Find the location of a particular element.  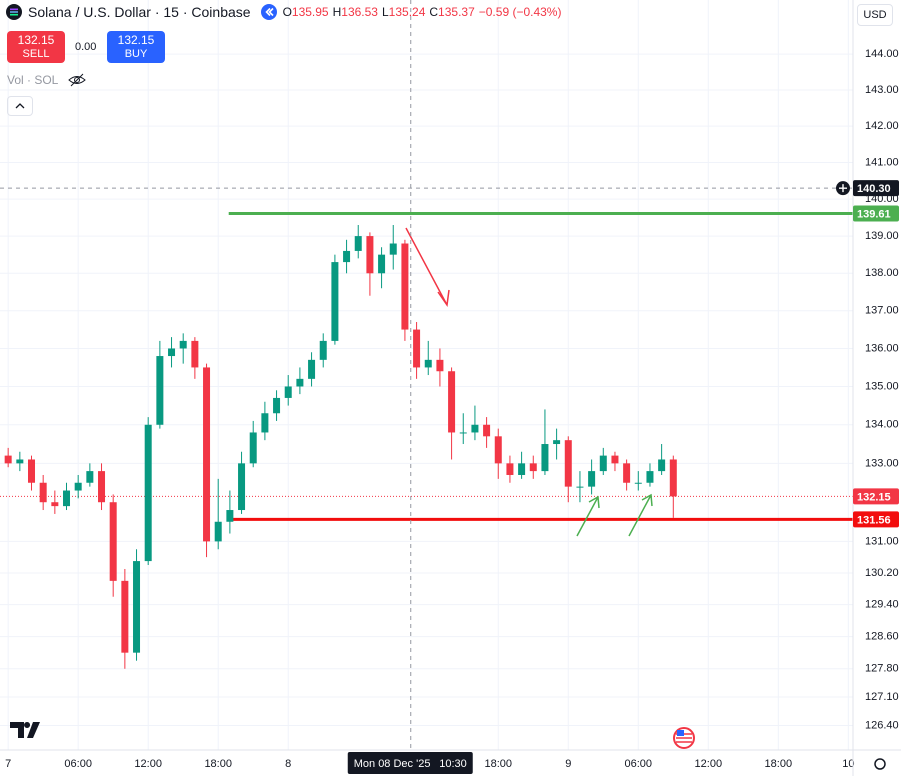

y-tick-label: 143.00 is located at coordinates (882, 90).